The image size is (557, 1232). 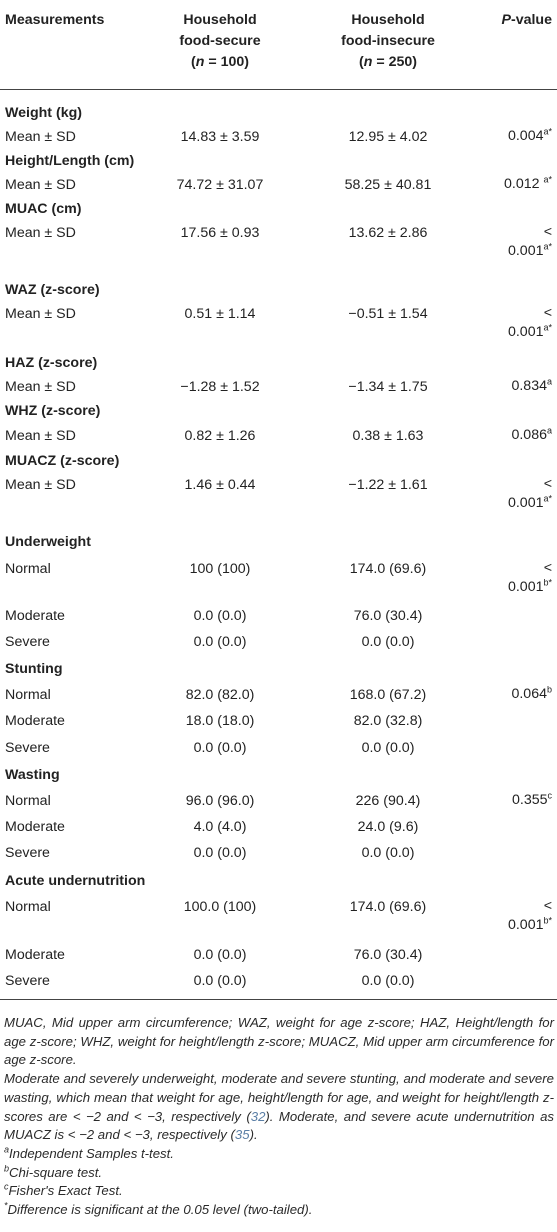 What do you see at coordinates (388, 485) in the screenshot?
I see `cell-insecure: −1.22 ± 1.61` at bounding box center [388, 485].